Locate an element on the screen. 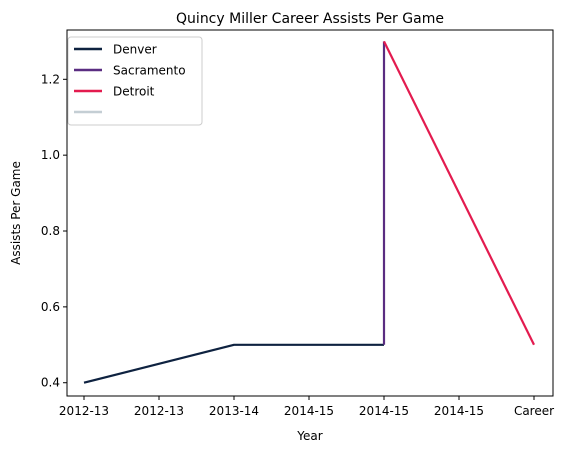 The image size is (570, 453). x-axis-label: Year is located at coordinates (309, 436).